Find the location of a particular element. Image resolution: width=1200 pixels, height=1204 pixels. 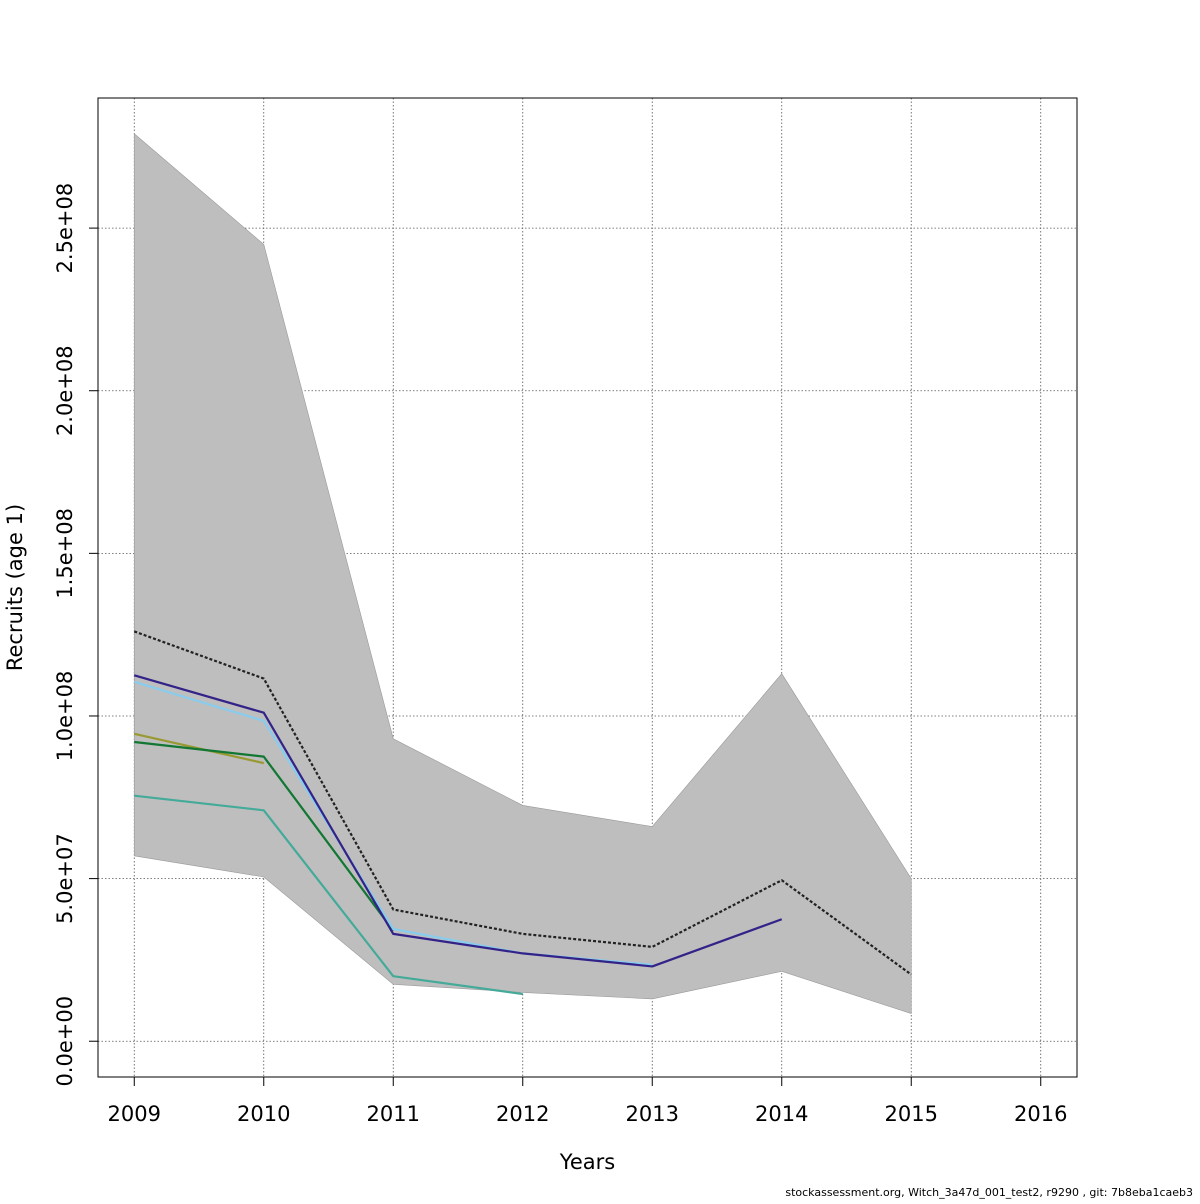

y-tick-label-2: 1.0e+08 is located at coordinates (65, 716).